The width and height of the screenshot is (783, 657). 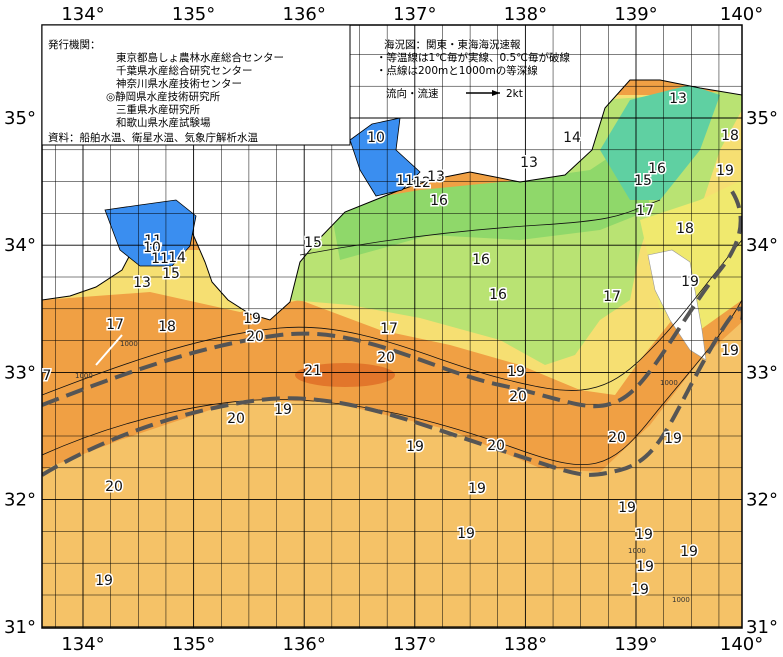 I want to click on lon-label: 134°, so click(x=82, y=14).